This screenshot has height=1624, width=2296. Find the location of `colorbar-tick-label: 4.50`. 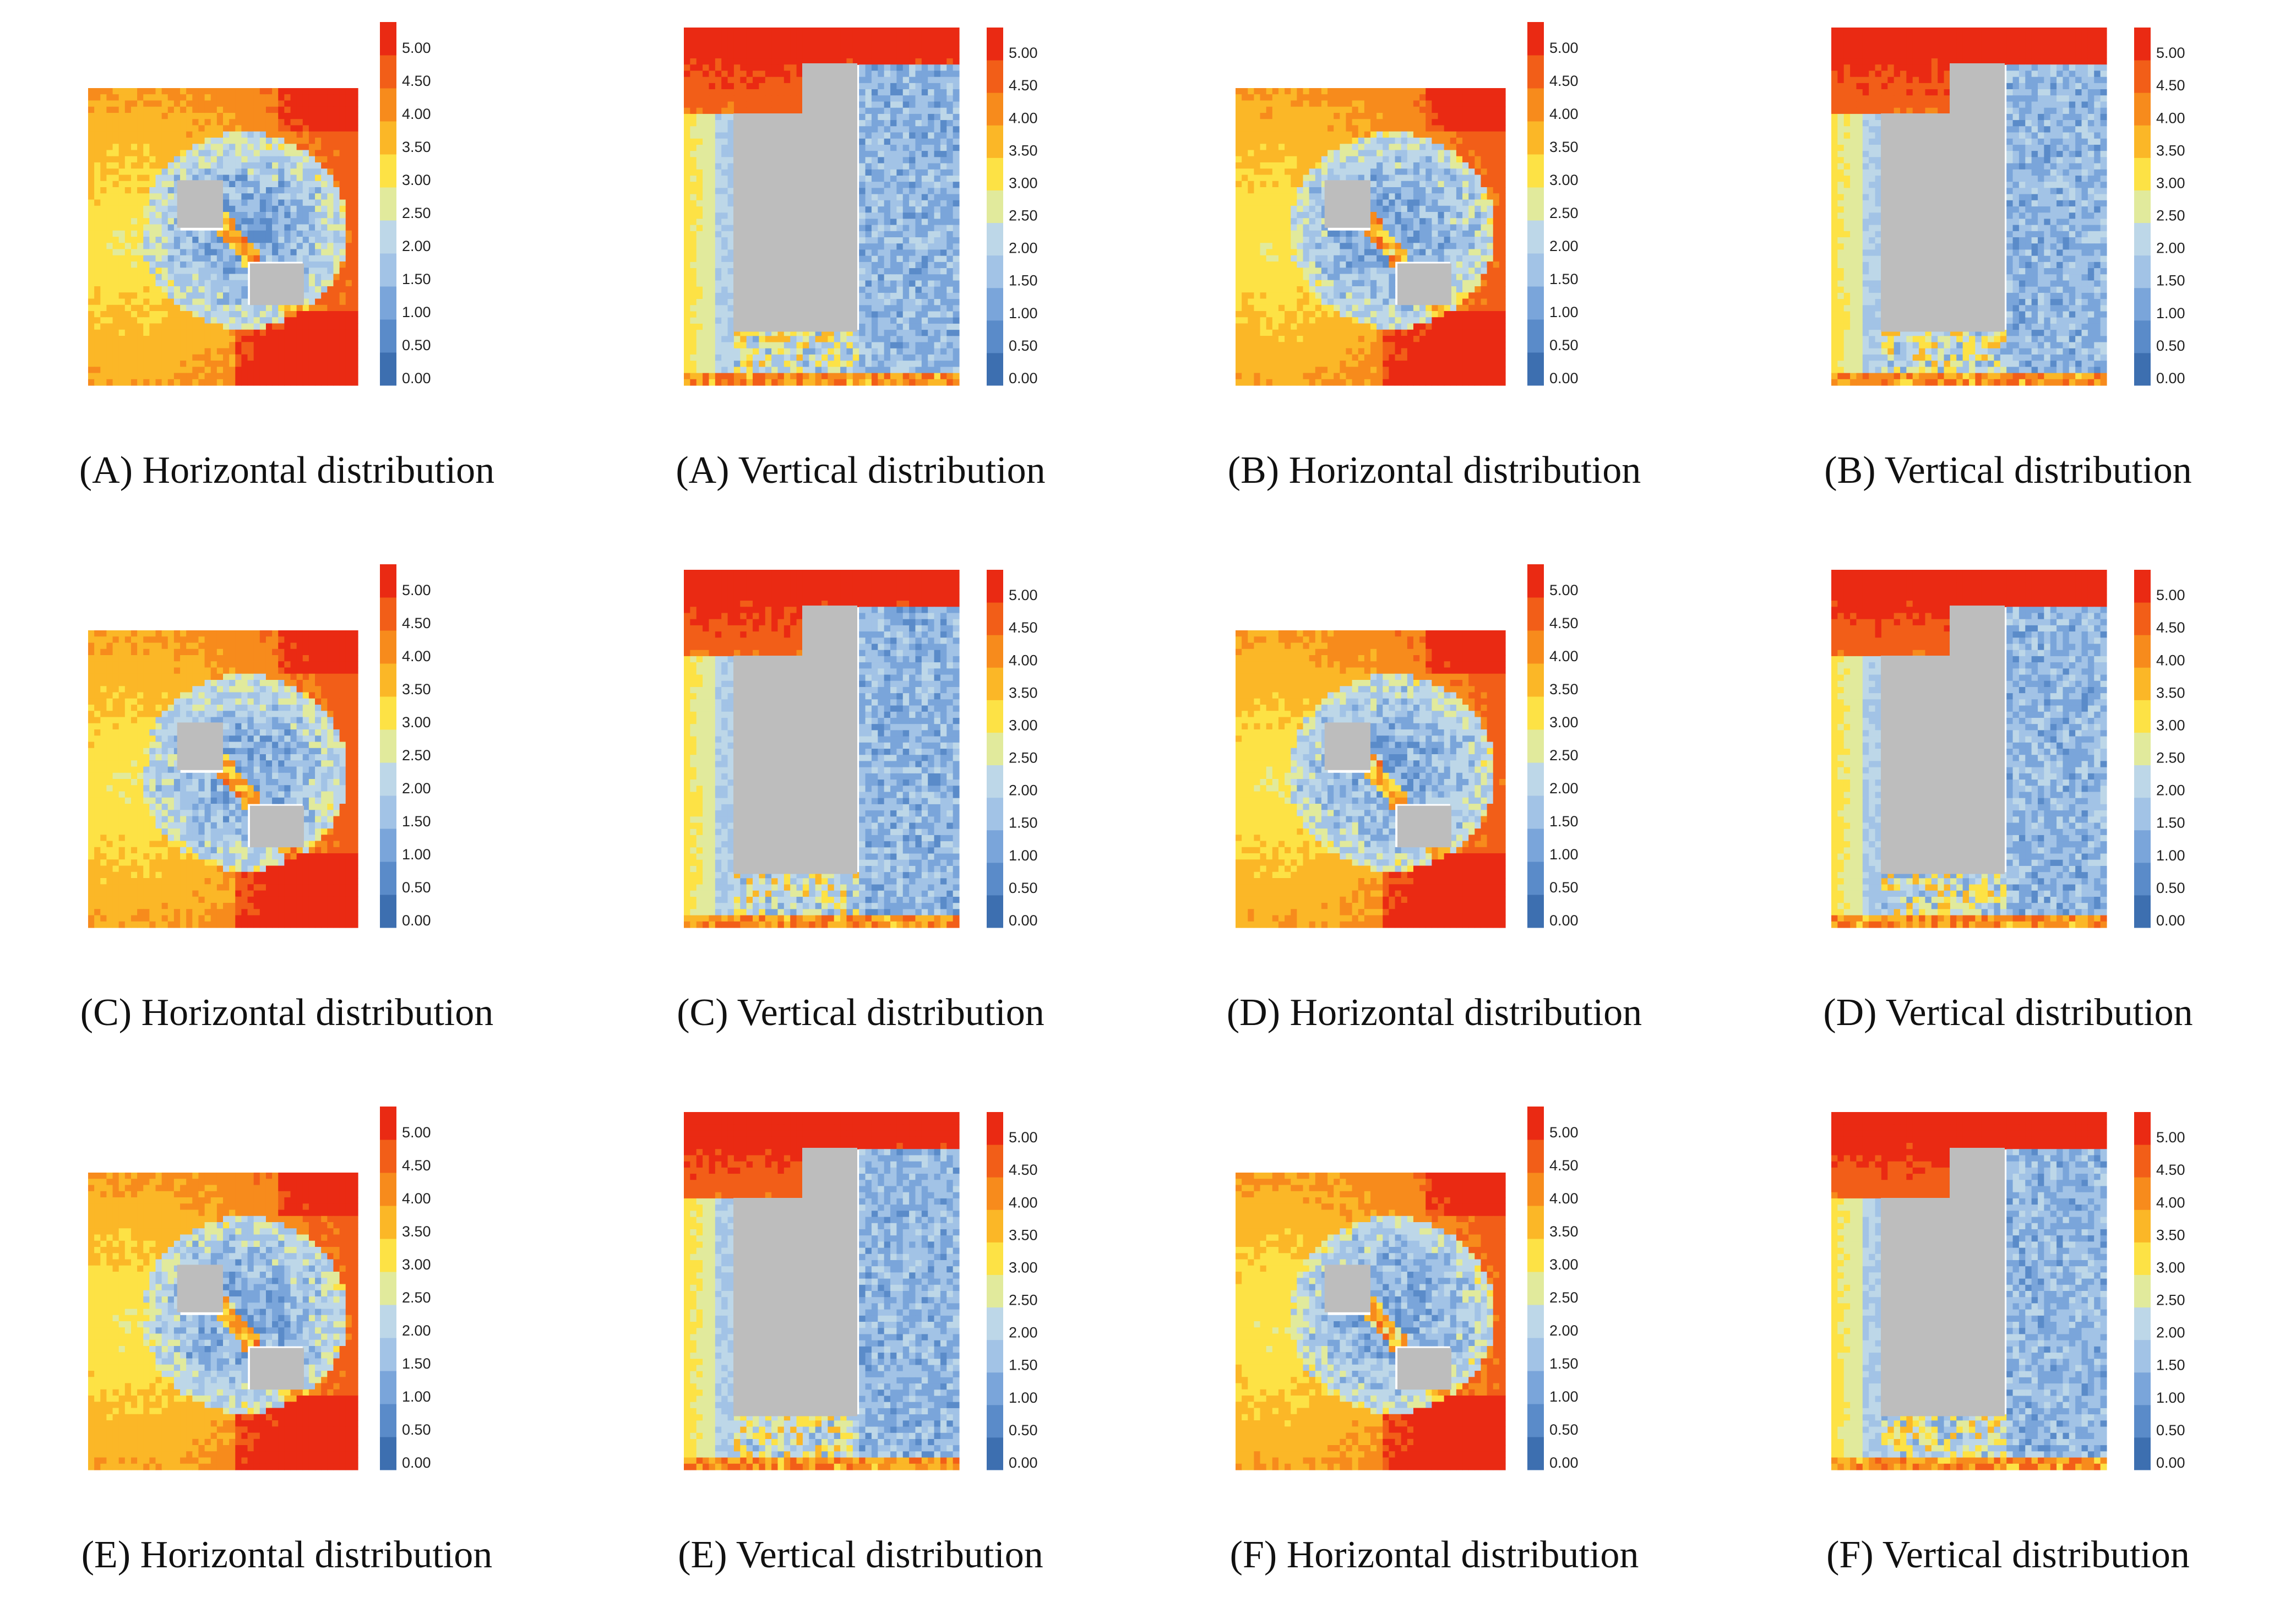

colorbar-tick-label: 4.50 is located at coordinates (1023, 85).